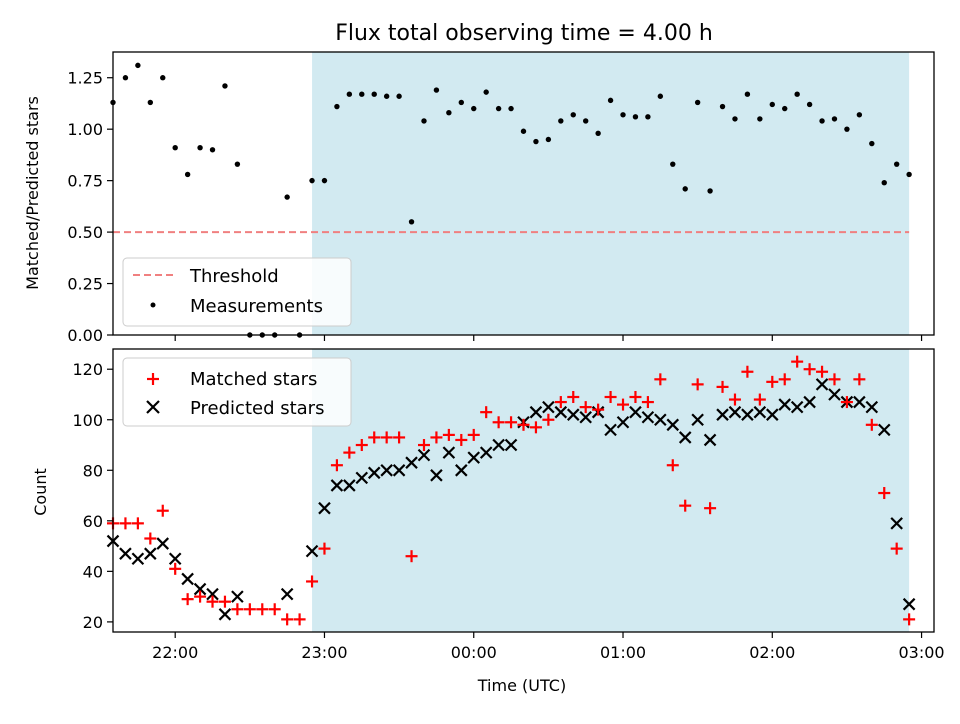 Image resolution: width=960 pixels, height=724 pixels. Describe the element at coordinates (153, 305) in the screenshot. I see `legend-measurements-swatch` at that location.